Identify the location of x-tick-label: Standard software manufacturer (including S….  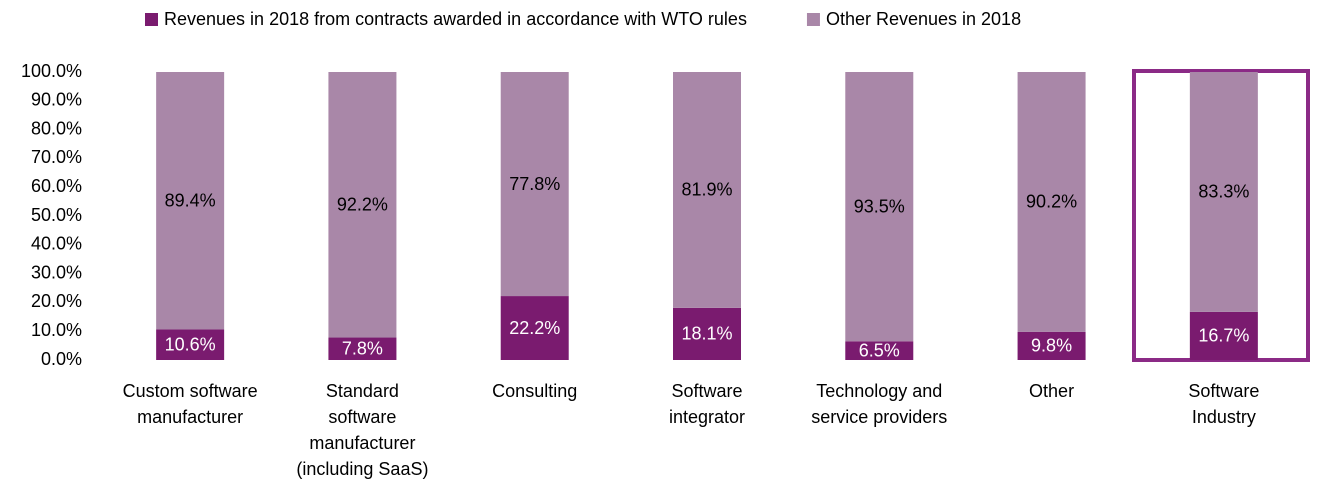
(362, 430).